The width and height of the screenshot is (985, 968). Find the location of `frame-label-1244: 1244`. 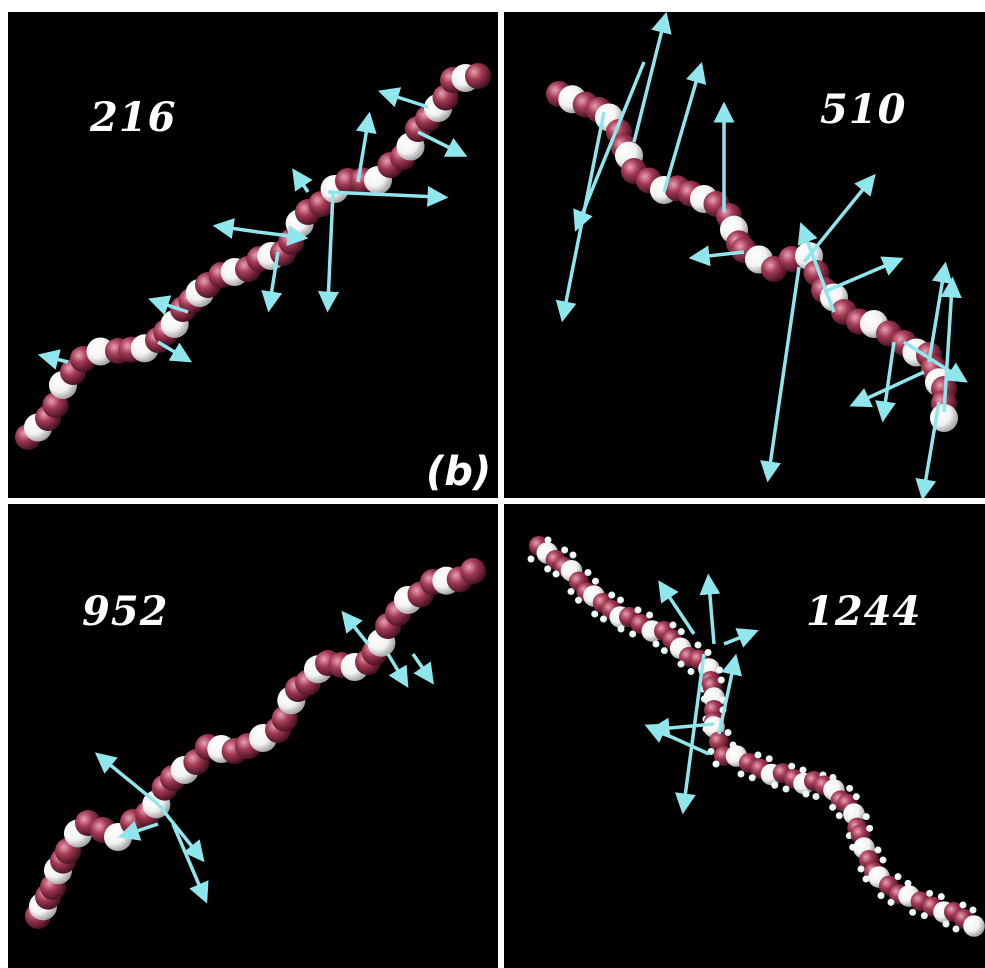

frame-label-1244: 1244 is located at coordinates (864, 611).